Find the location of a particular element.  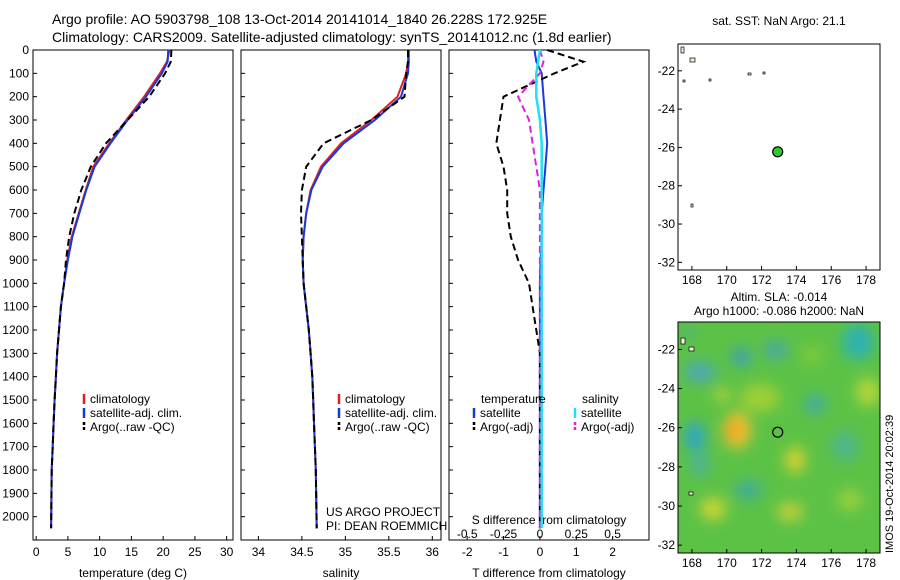

difference-salinity-tick-label: -0.5 is located at coordinates (467, 534).